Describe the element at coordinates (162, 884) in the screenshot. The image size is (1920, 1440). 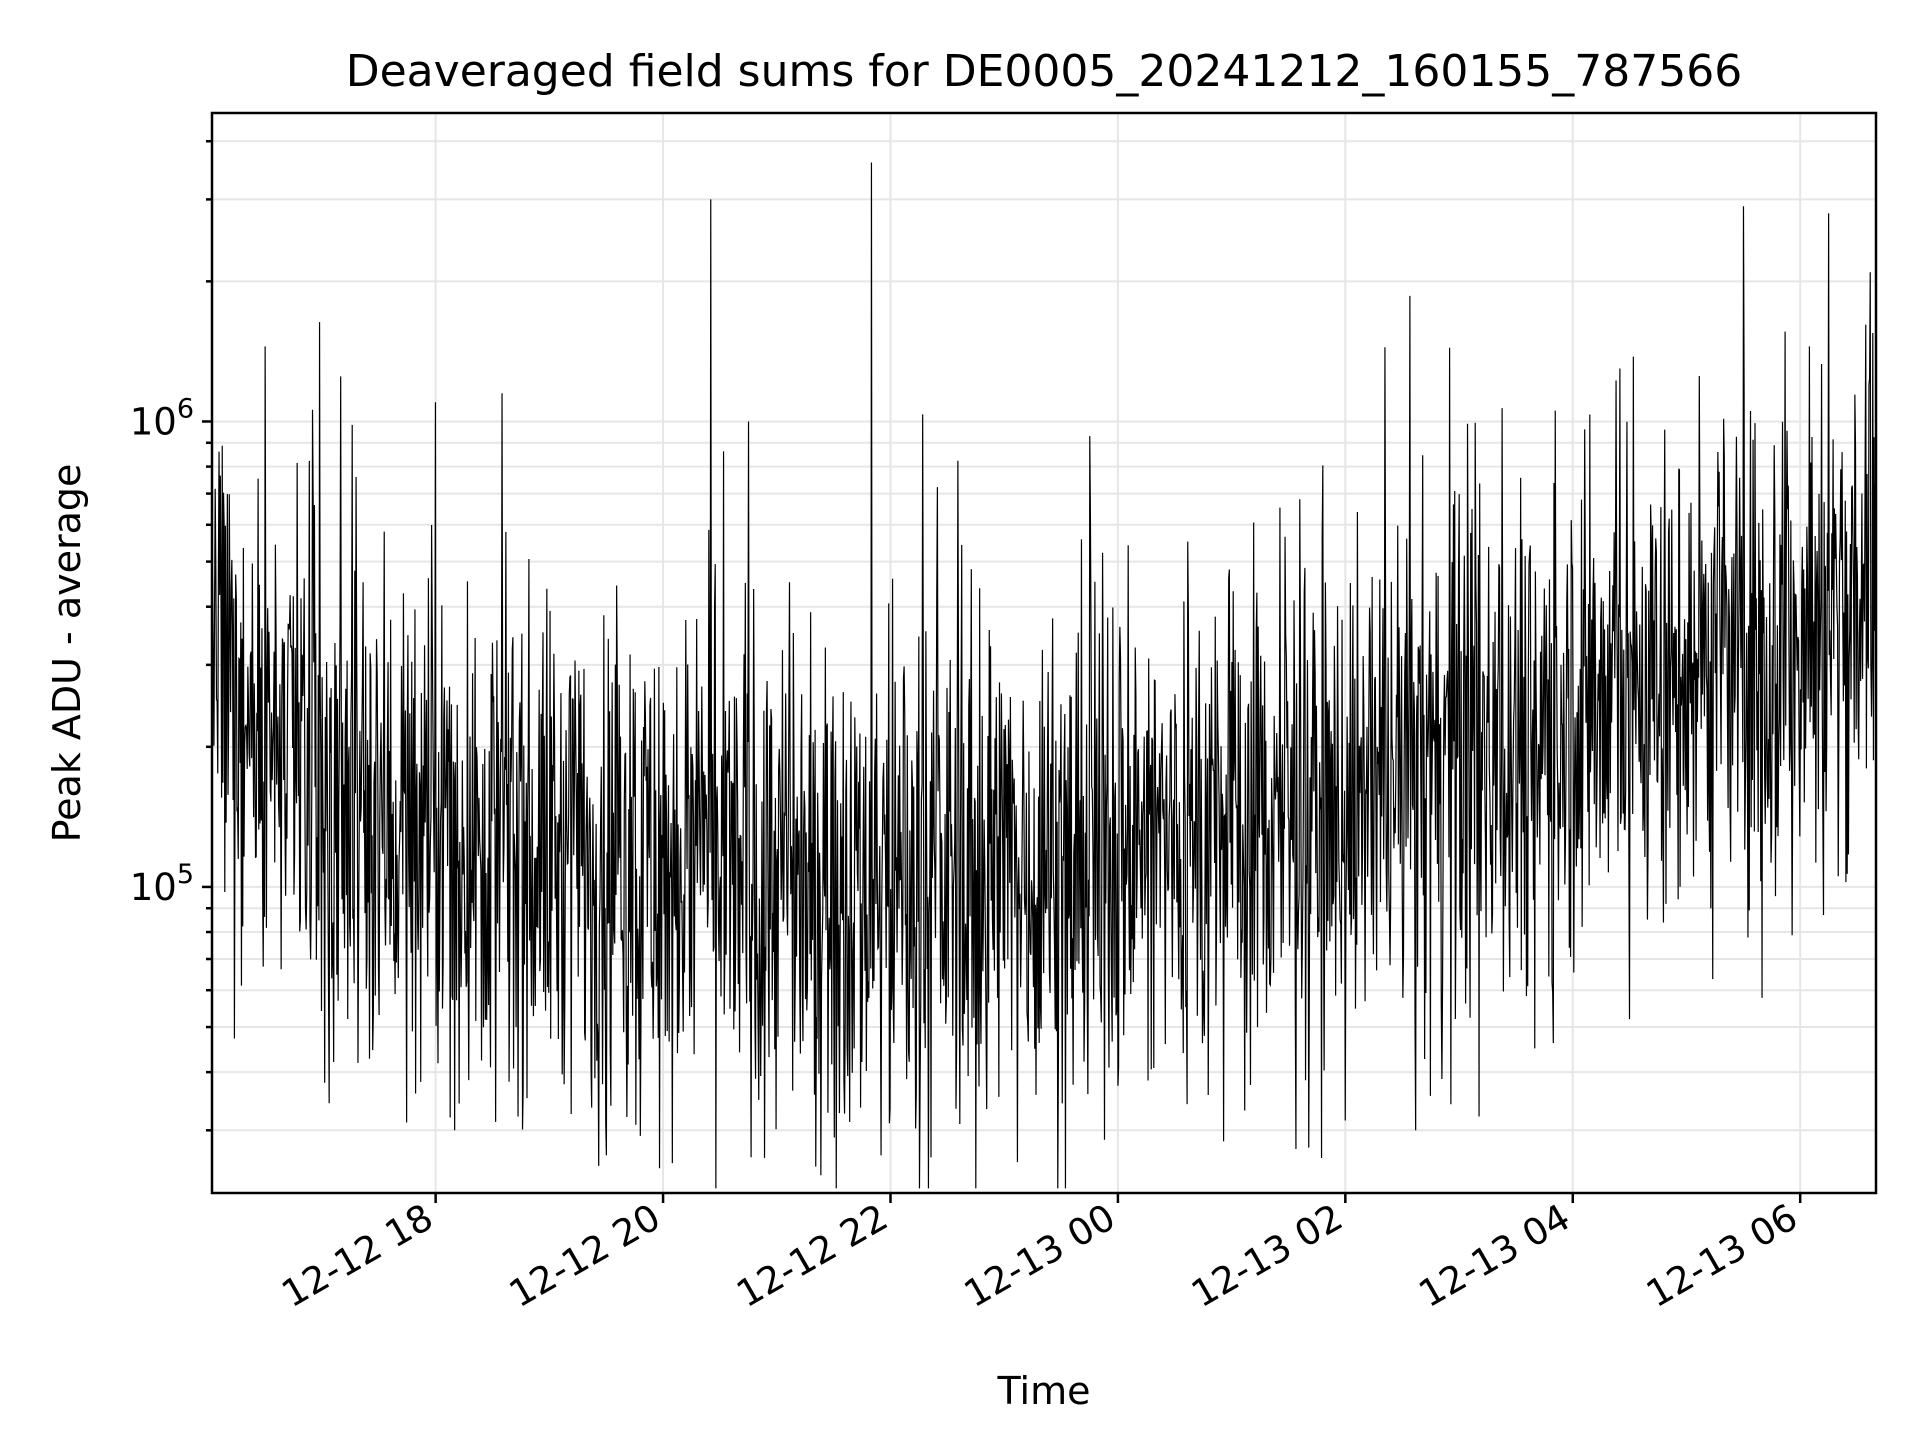
I see `y-tick-label: 10⁵` at that location.